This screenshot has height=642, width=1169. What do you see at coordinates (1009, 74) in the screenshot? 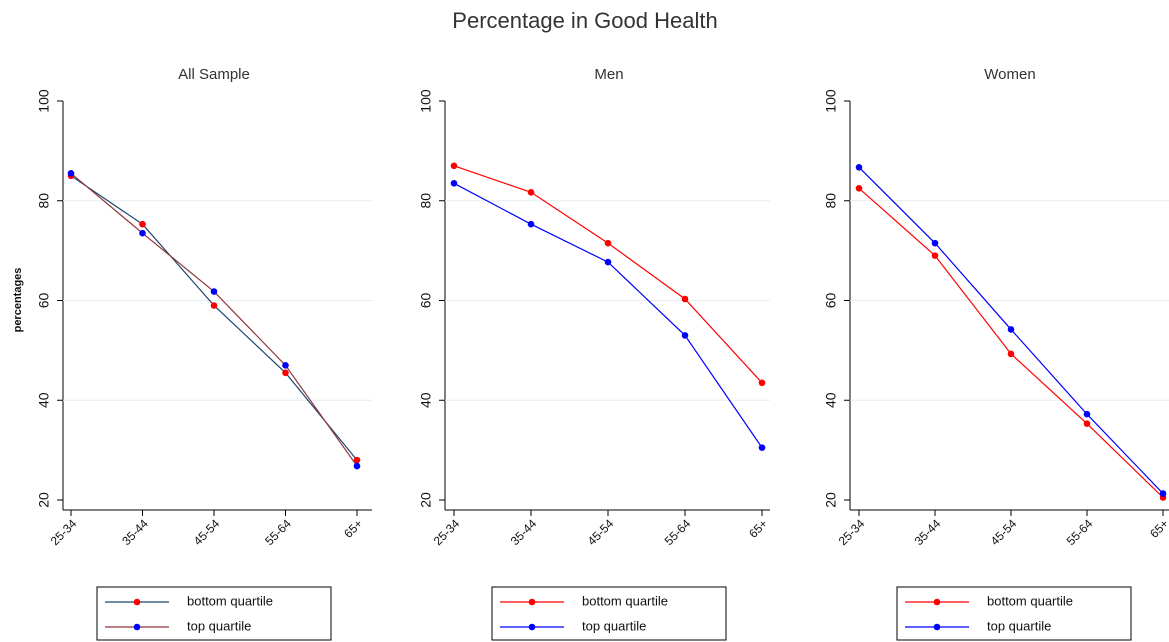
I see `panel-title: Women` at bounding box center [1009, 74].